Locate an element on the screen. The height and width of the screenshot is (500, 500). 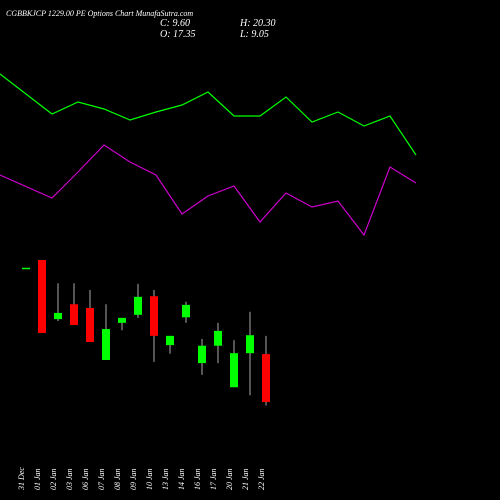
x-tick-label: 17 Jan is located at coordinates (213, 479).